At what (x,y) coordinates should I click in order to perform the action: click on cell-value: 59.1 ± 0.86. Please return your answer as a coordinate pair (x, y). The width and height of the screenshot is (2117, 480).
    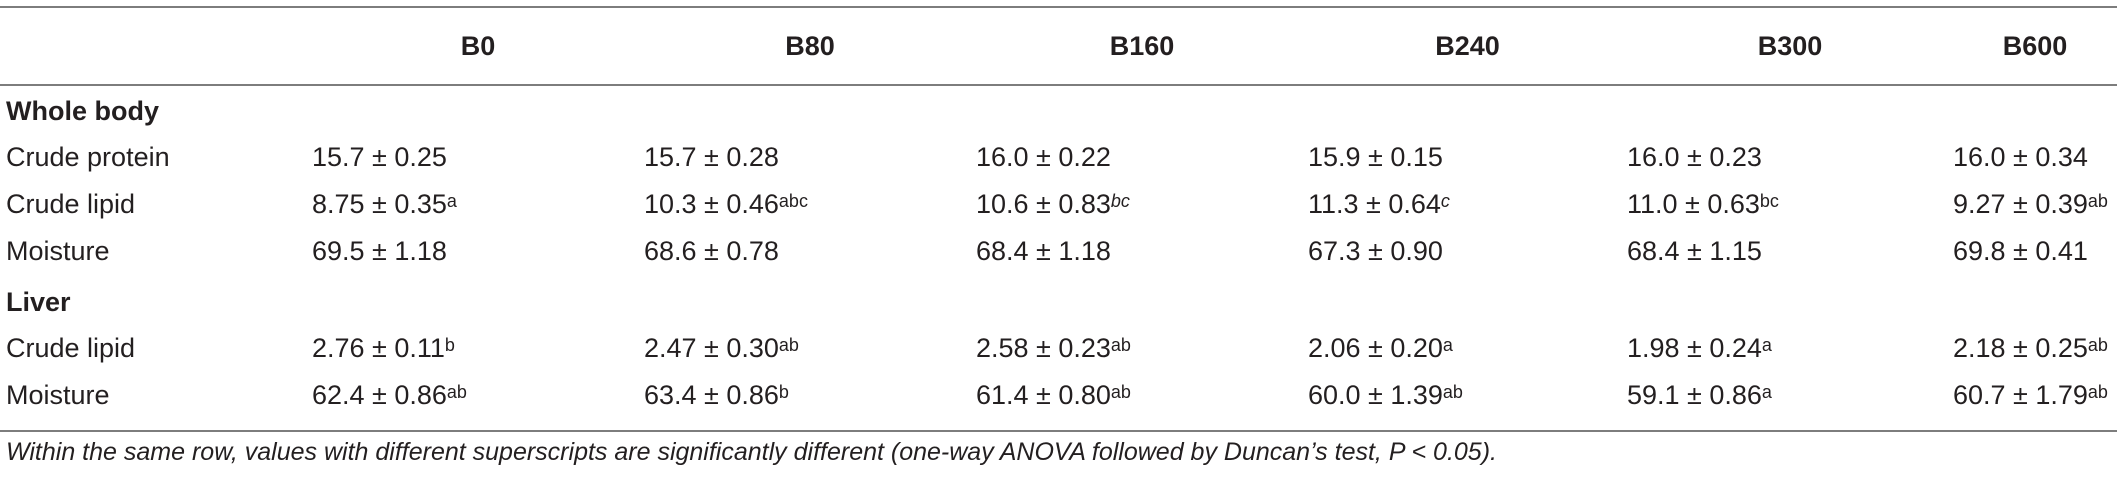
    Looking at the image, I should click on (1694, 395).